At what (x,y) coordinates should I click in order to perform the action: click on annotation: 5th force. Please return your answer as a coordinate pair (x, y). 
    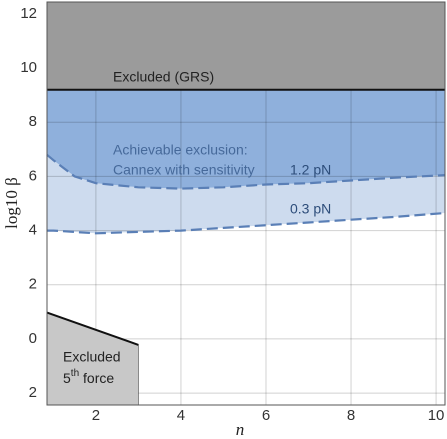
    Looking at the image, I should click on (88, 377).